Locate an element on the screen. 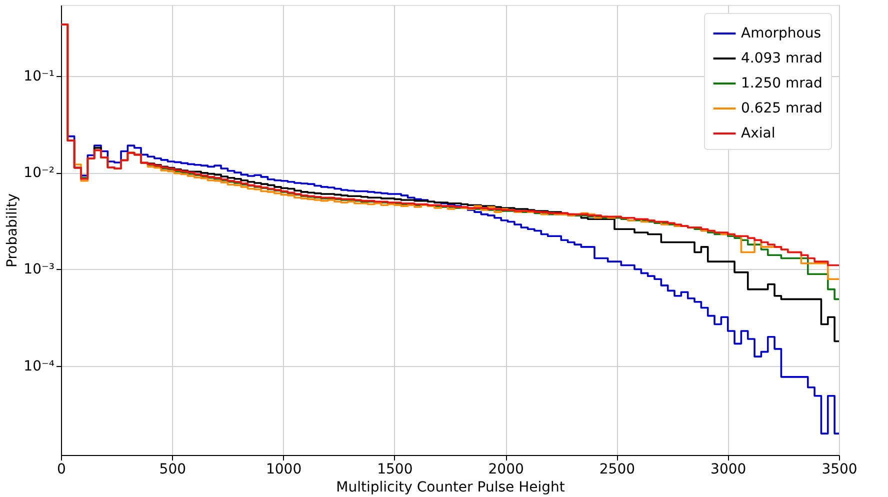  legend-label: 4.093 mrad is located at coordinates (781, 58).